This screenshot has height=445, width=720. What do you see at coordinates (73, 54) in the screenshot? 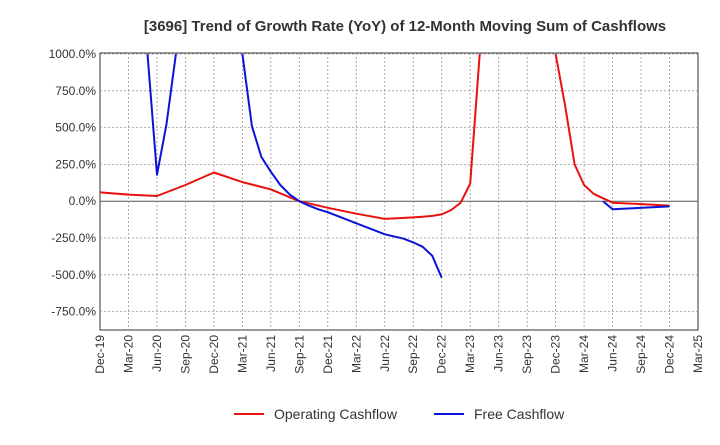
I see `y-tick-label: 1000.0%` at bounding box center [73, 54].